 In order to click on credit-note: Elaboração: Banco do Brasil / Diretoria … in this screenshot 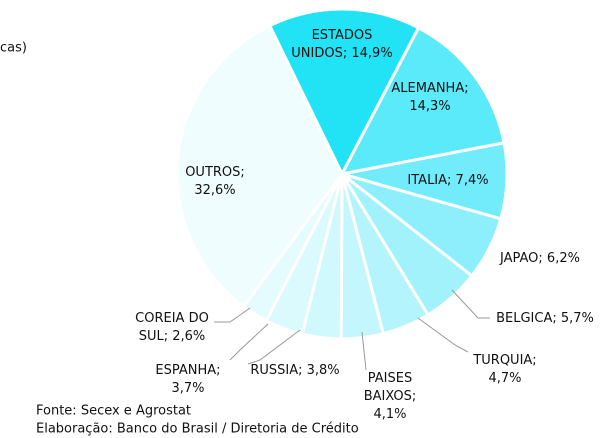, I will do `click(197, 429)`.